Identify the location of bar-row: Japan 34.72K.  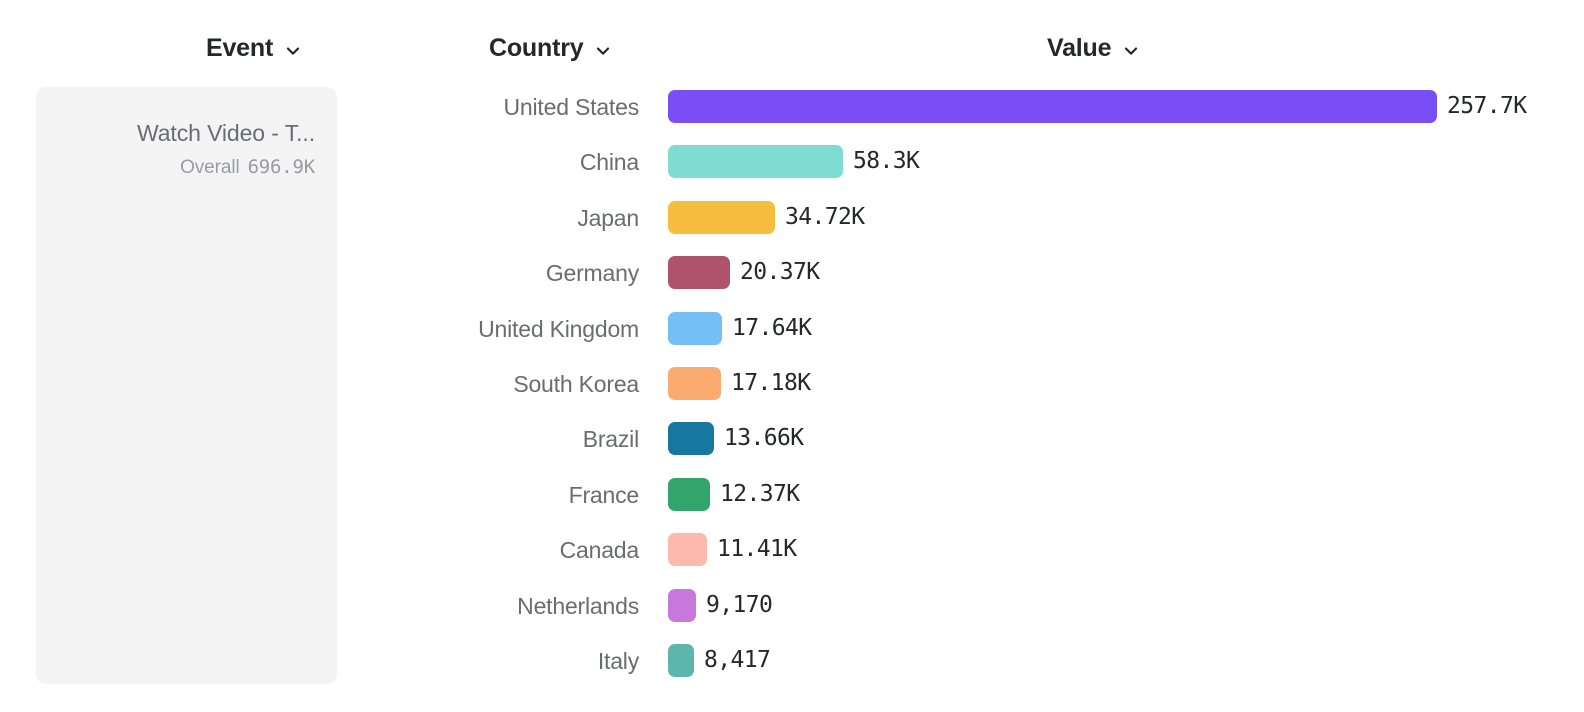
(792, 217).